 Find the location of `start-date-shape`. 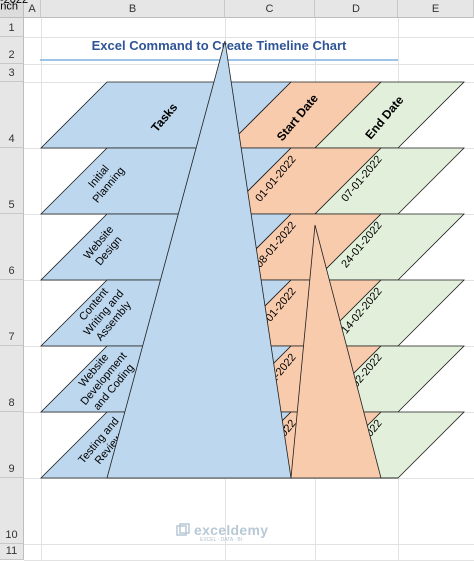

start-date-shape is located at coordinates (336, 351).